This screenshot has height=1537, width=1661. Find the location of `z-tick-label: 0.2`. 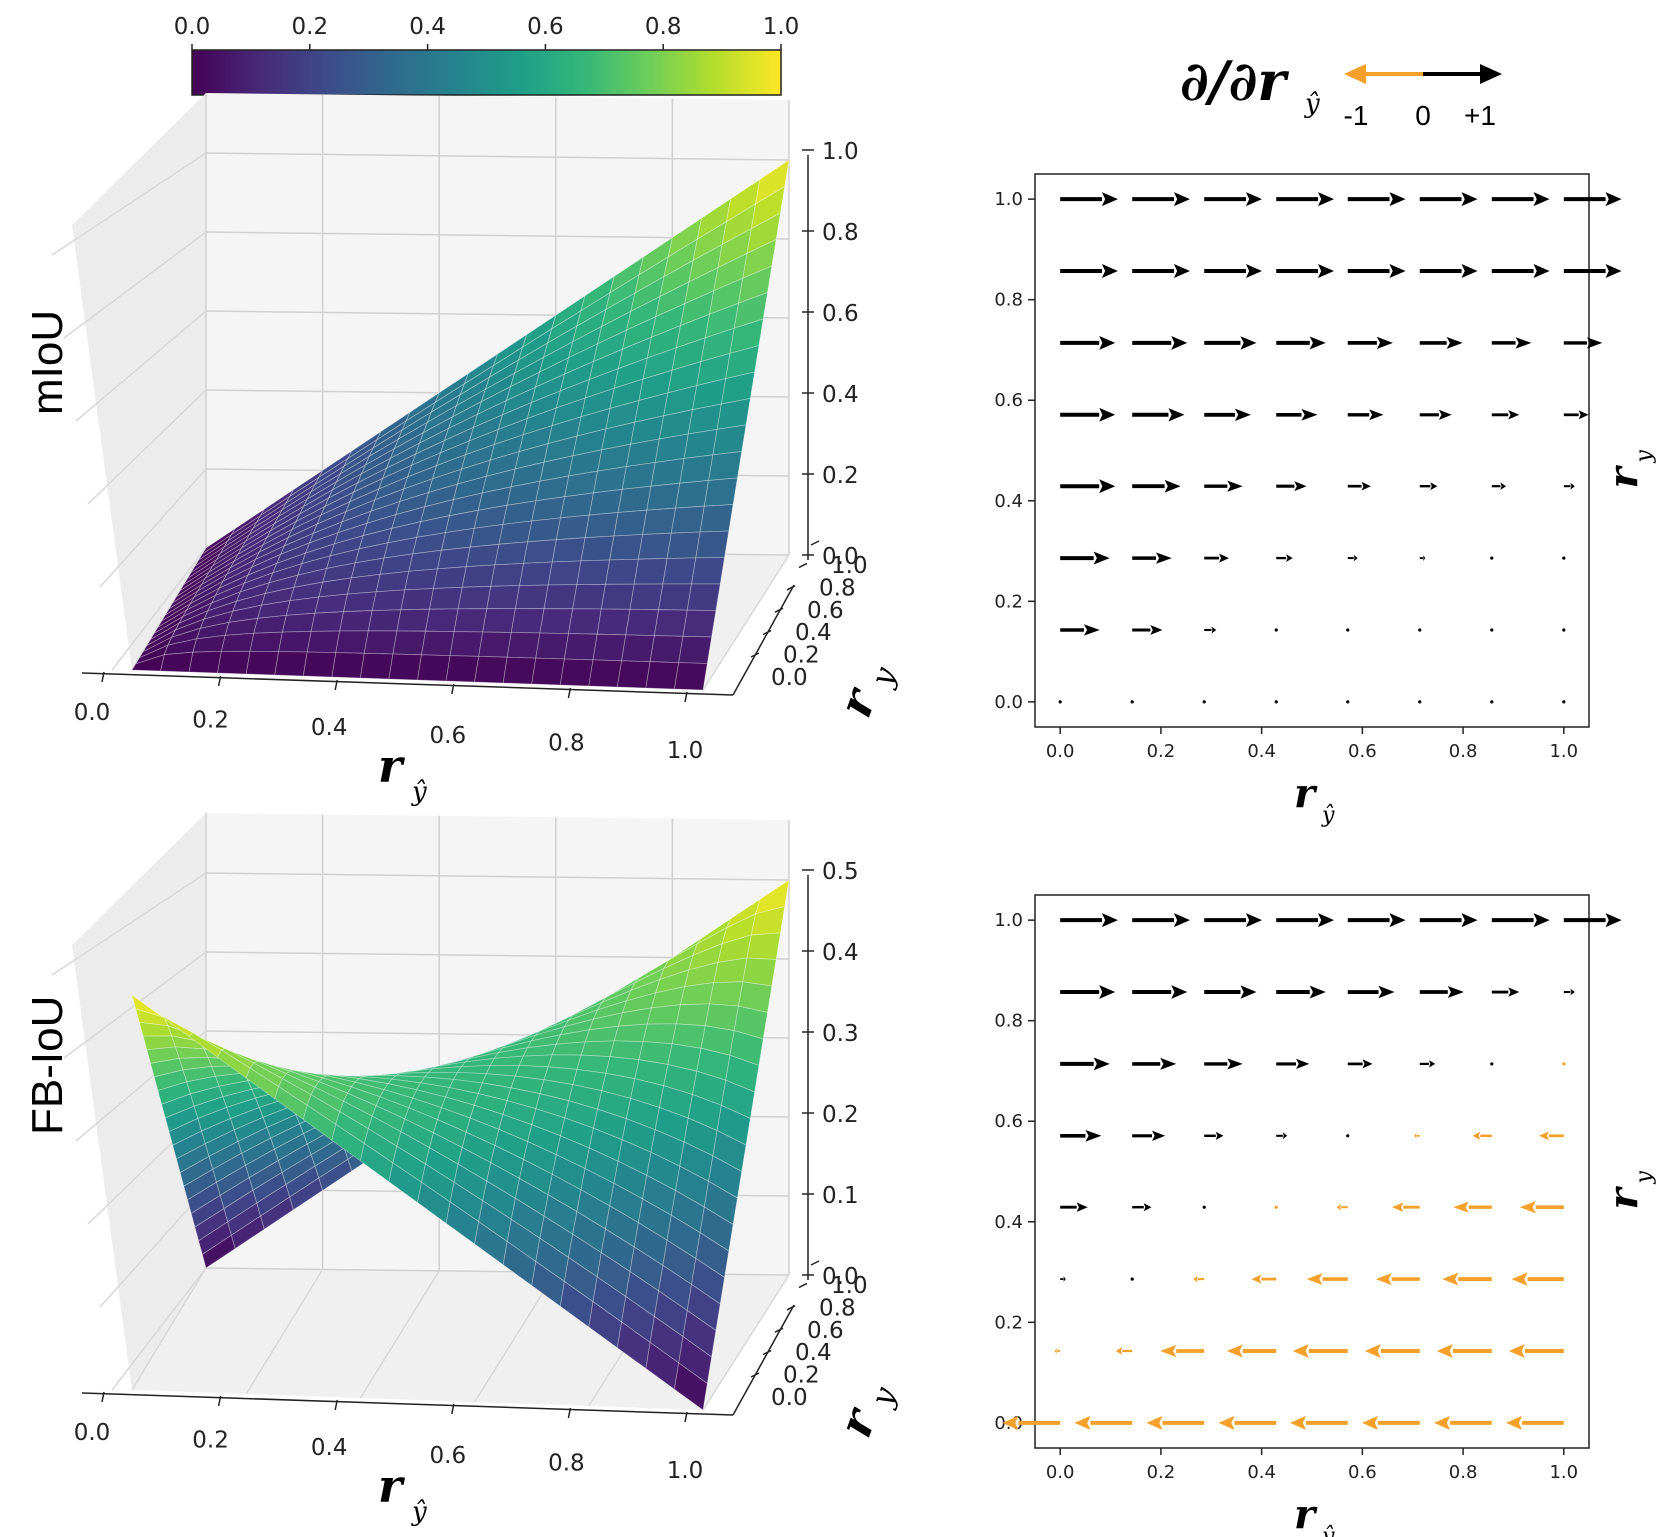

z-tick-label: 0.2 is located at coordinates (840, 1115).